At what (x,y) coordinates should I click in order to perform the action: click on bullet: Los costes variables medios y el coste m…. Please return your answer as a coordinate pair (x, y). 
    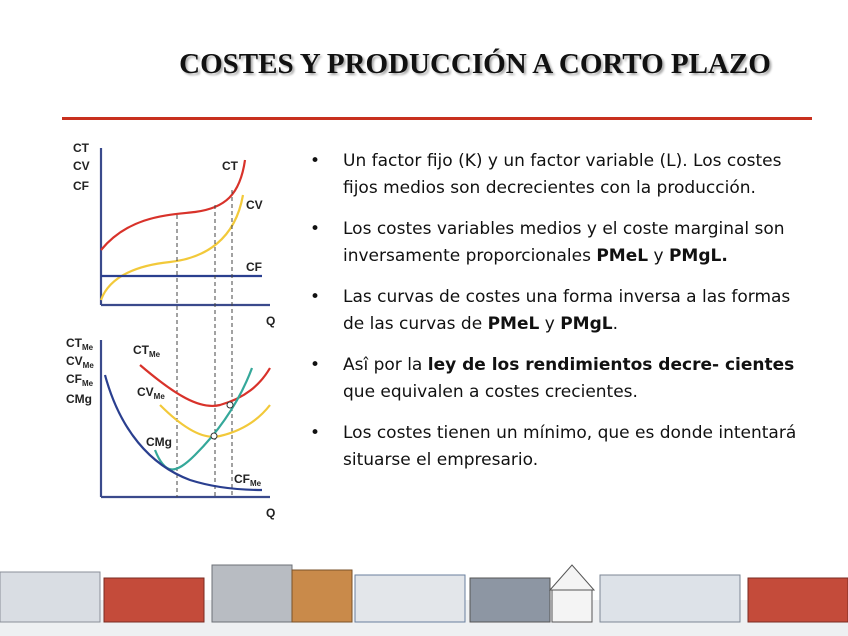
    Looking at the image, I should click on (562, 243).